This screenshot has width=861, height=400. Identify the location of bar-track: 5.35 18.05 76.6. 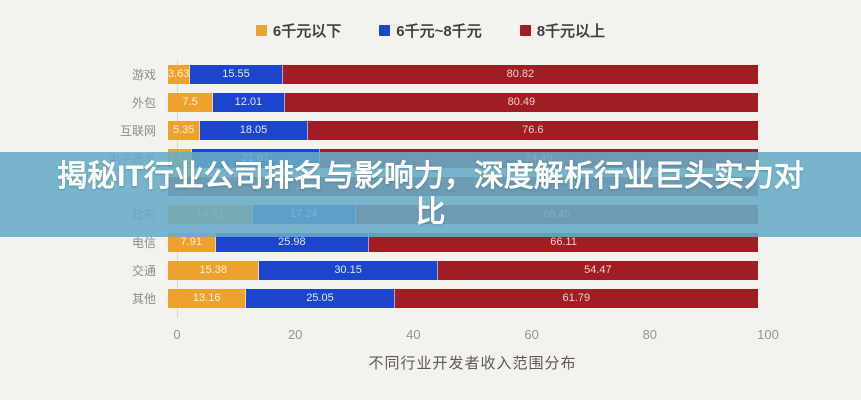
(463, 130).